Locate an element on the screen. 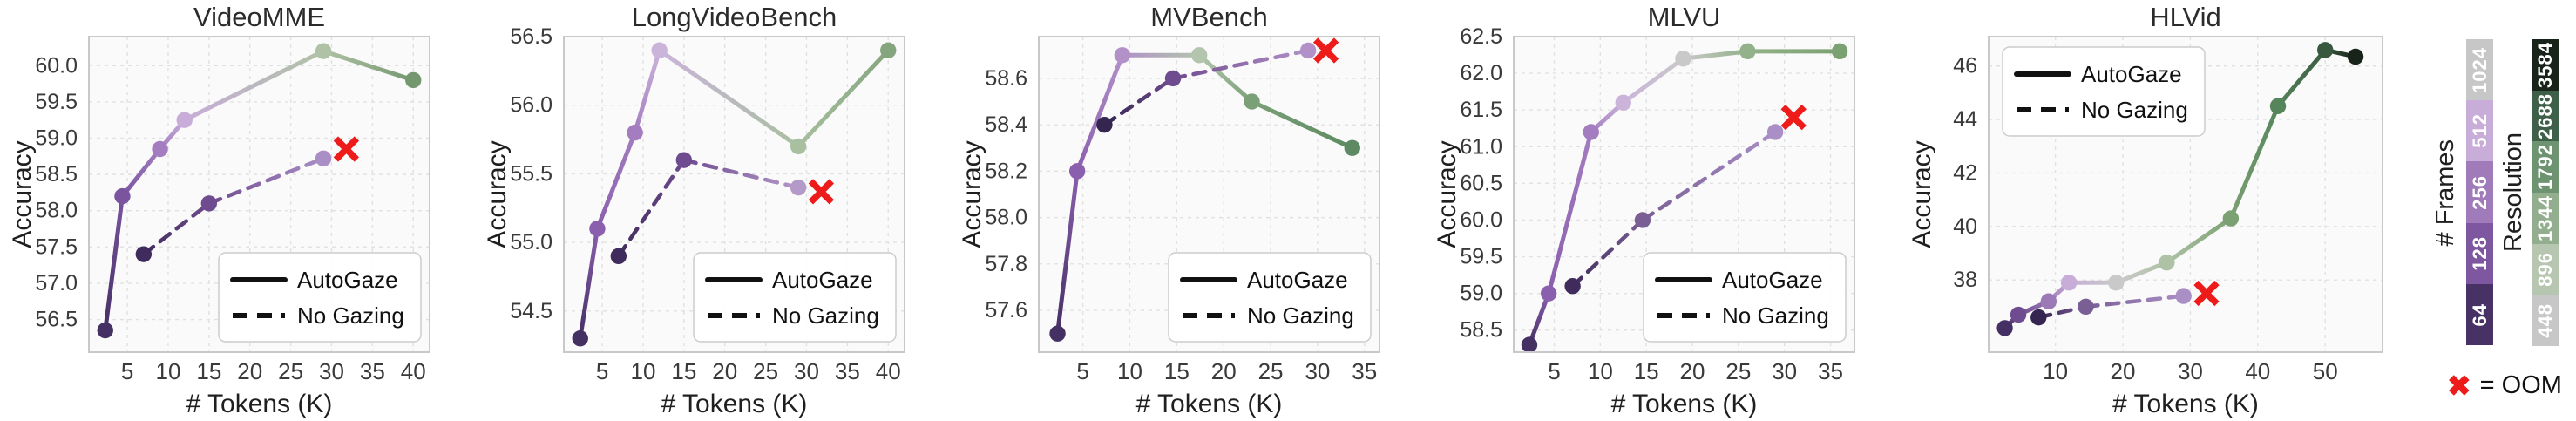  frames-colorbar-label-text: # Frames is located at coordinates (2445, 193).